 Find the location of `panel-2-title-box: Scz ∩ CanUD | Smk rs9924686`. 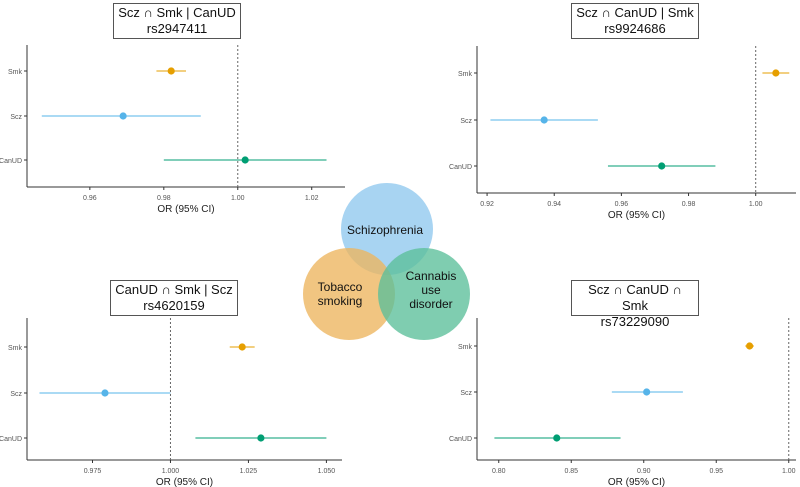

panel-2-title-box: Scz ∩ CanUD | Smk rs9924686 is located at coordinates (635, 21).